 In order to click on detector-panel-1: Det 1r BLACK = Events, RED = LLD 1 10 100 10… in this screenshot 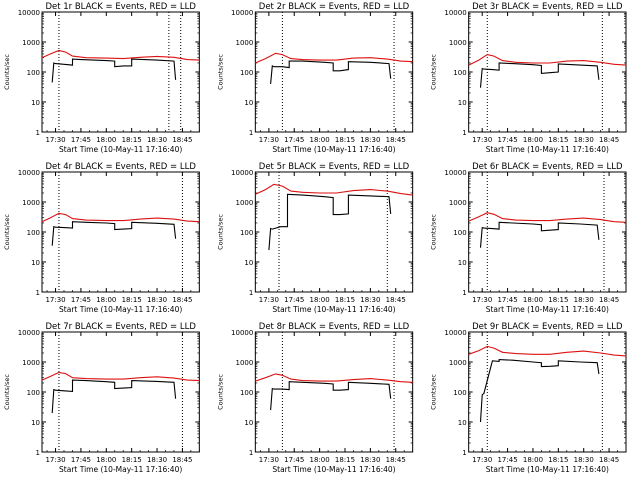, I will do `click(101, 78)`.